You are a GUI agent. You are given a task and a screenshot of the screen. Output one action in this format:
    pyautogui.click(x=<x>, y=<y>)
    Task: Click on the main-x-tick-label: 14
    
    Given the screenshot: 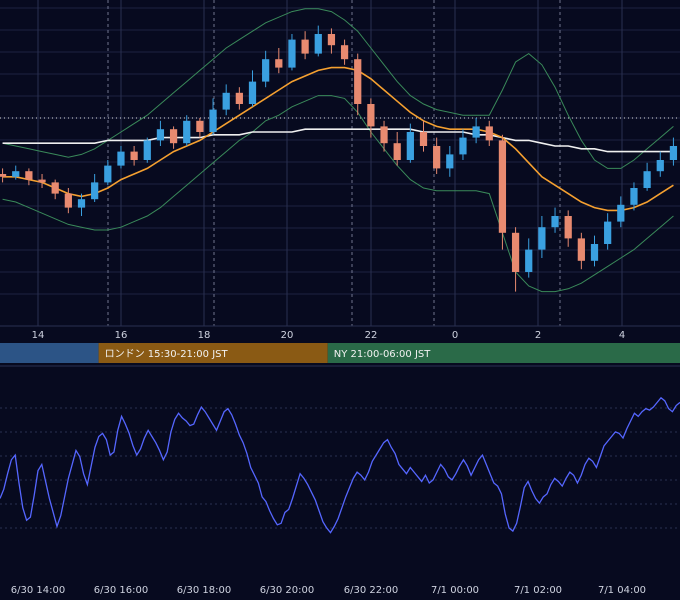 What is the action you would take?
    pyautogui.click(x=38, y=335)
    